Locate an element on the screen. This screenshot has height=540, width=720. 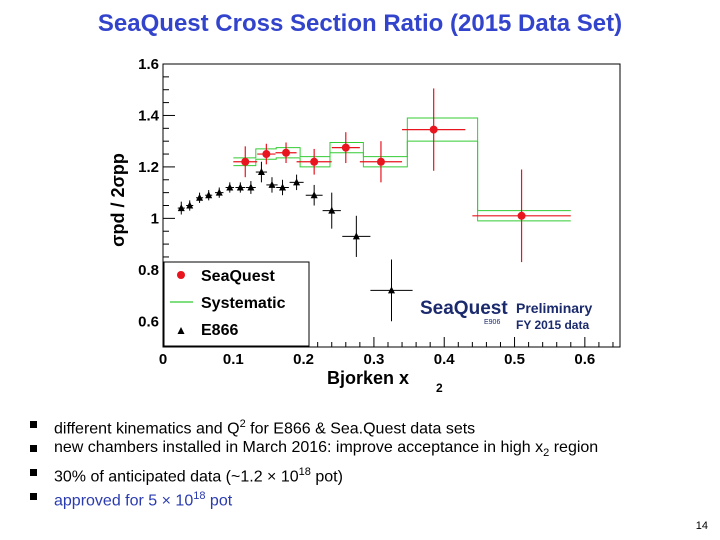
dataset-label: FY 2015 data is located at coordinates (552, 325).